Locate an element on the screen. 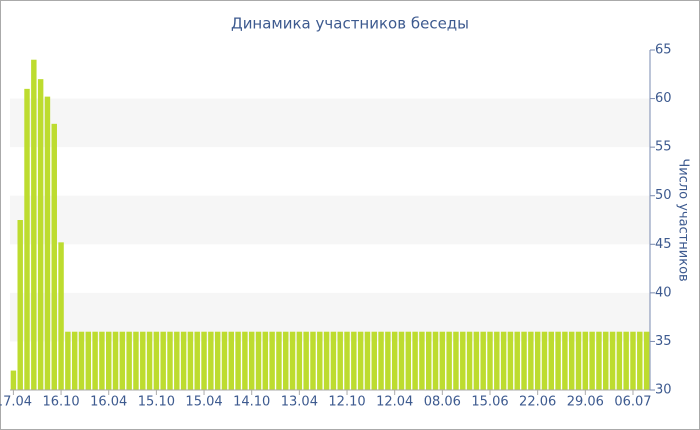  x-tick-label: 15.10 is located at coordinates (156, 402).